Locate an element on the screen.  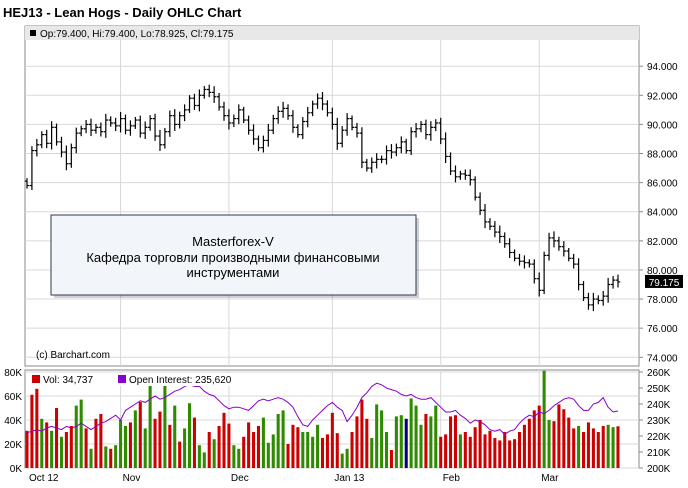
copyright-text: (c) Barchart.com is located at coordinates (73, 355).